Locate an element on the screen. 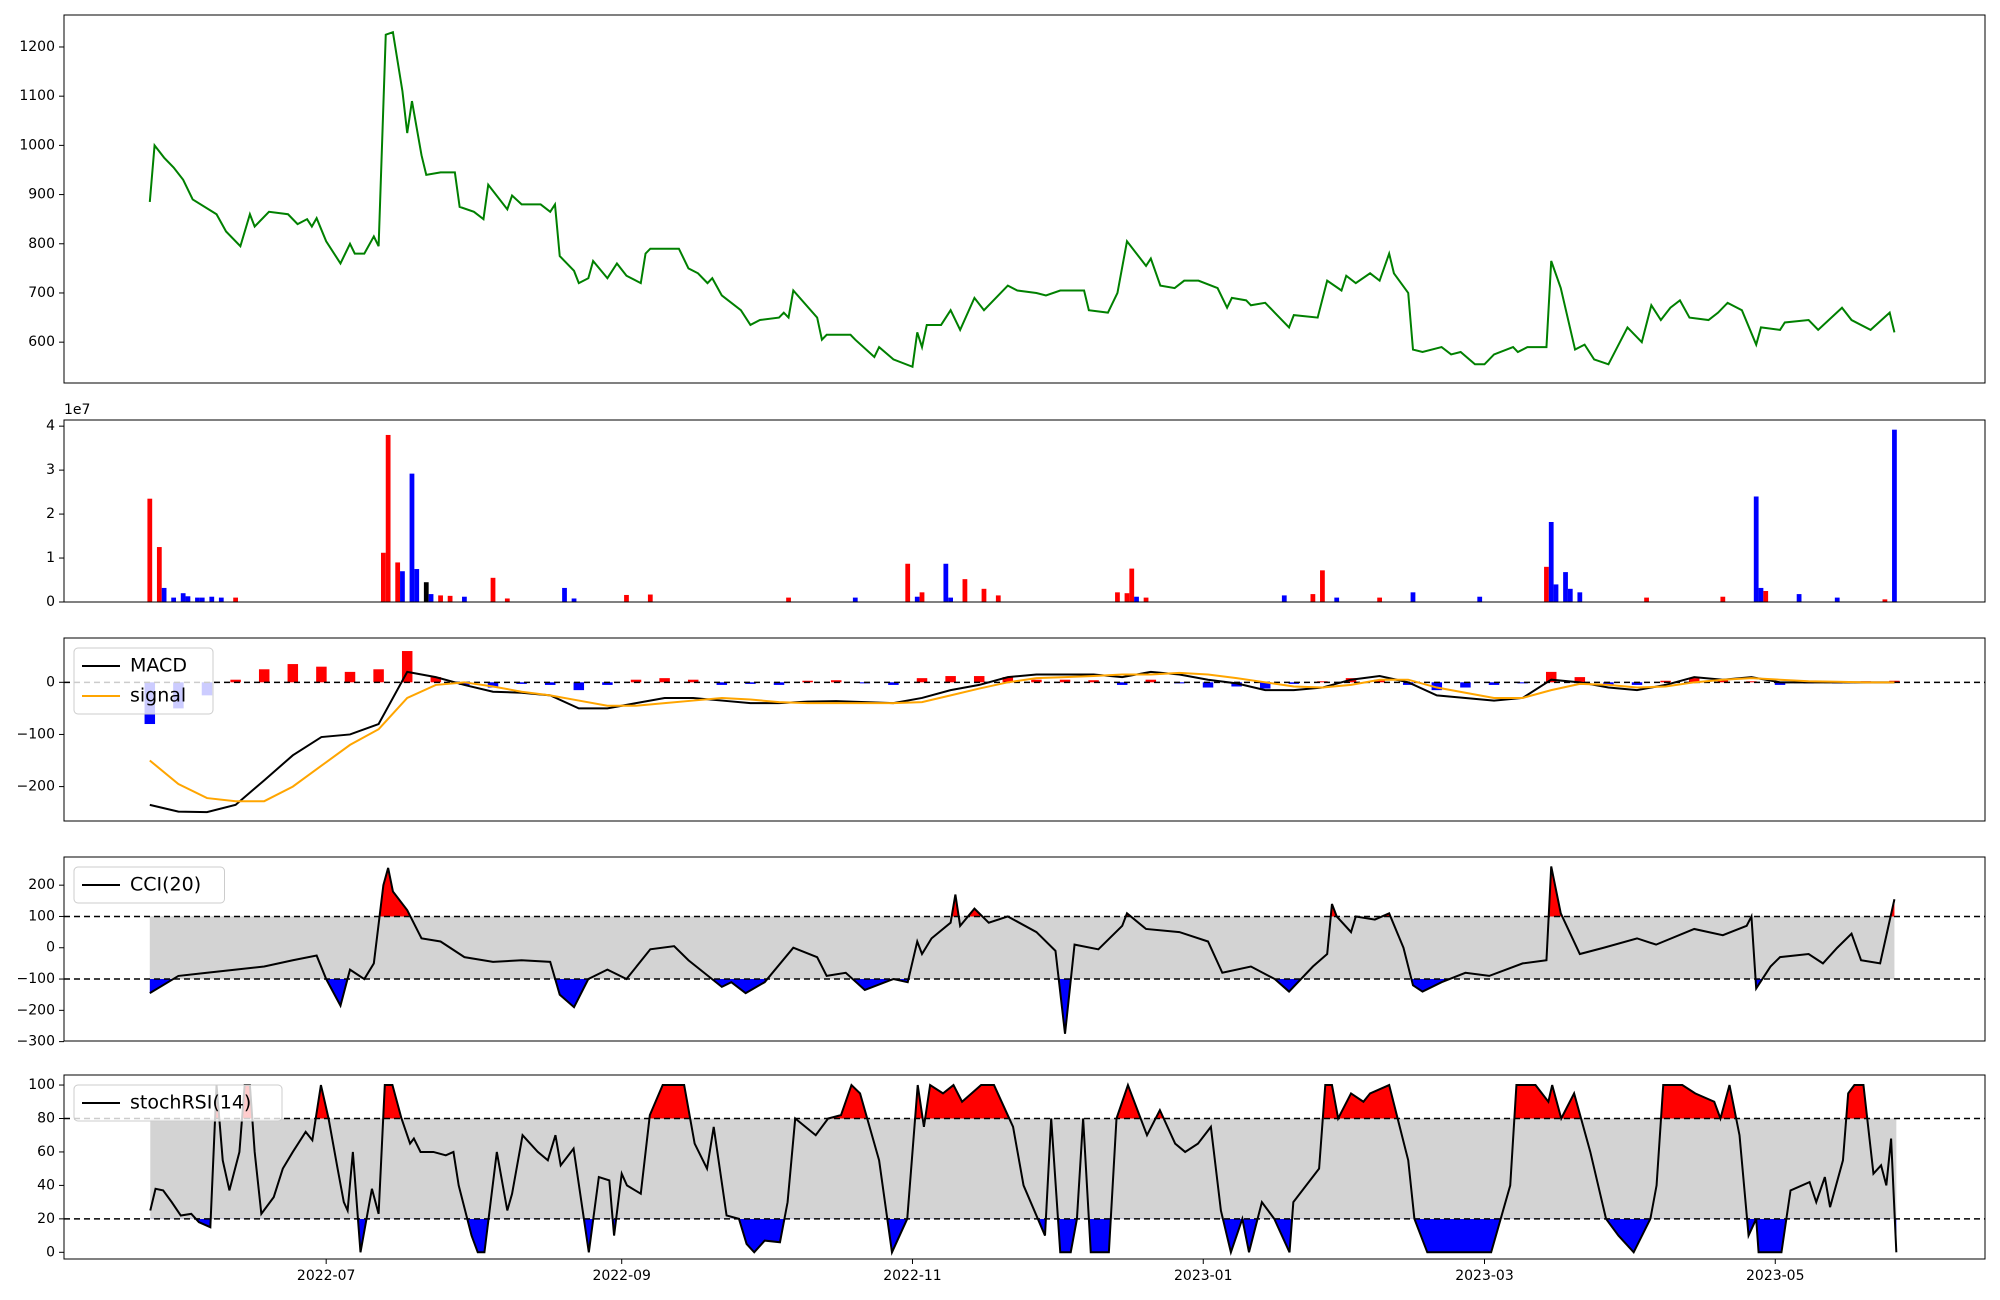 The width and height of the screenshot is (2000, 1300). y-tick-label: 1100 is located at coordinates (37, 96).